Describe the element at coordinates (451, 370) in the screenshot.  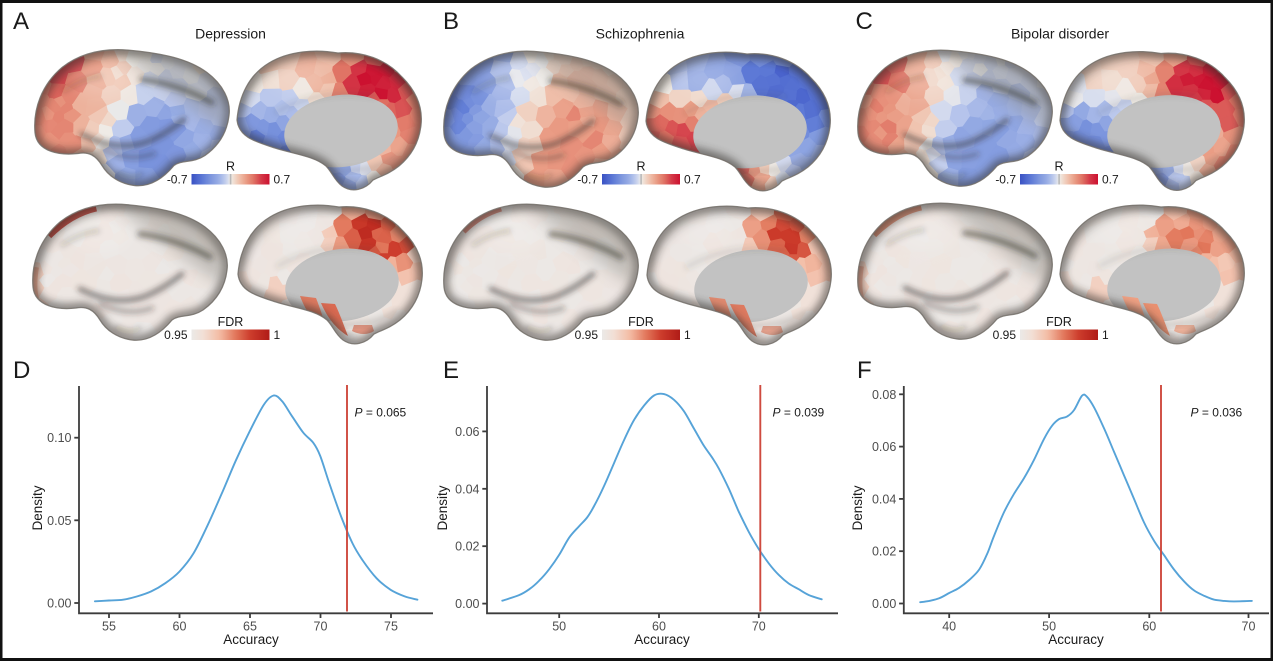
I see `svg-text: E` at that location.